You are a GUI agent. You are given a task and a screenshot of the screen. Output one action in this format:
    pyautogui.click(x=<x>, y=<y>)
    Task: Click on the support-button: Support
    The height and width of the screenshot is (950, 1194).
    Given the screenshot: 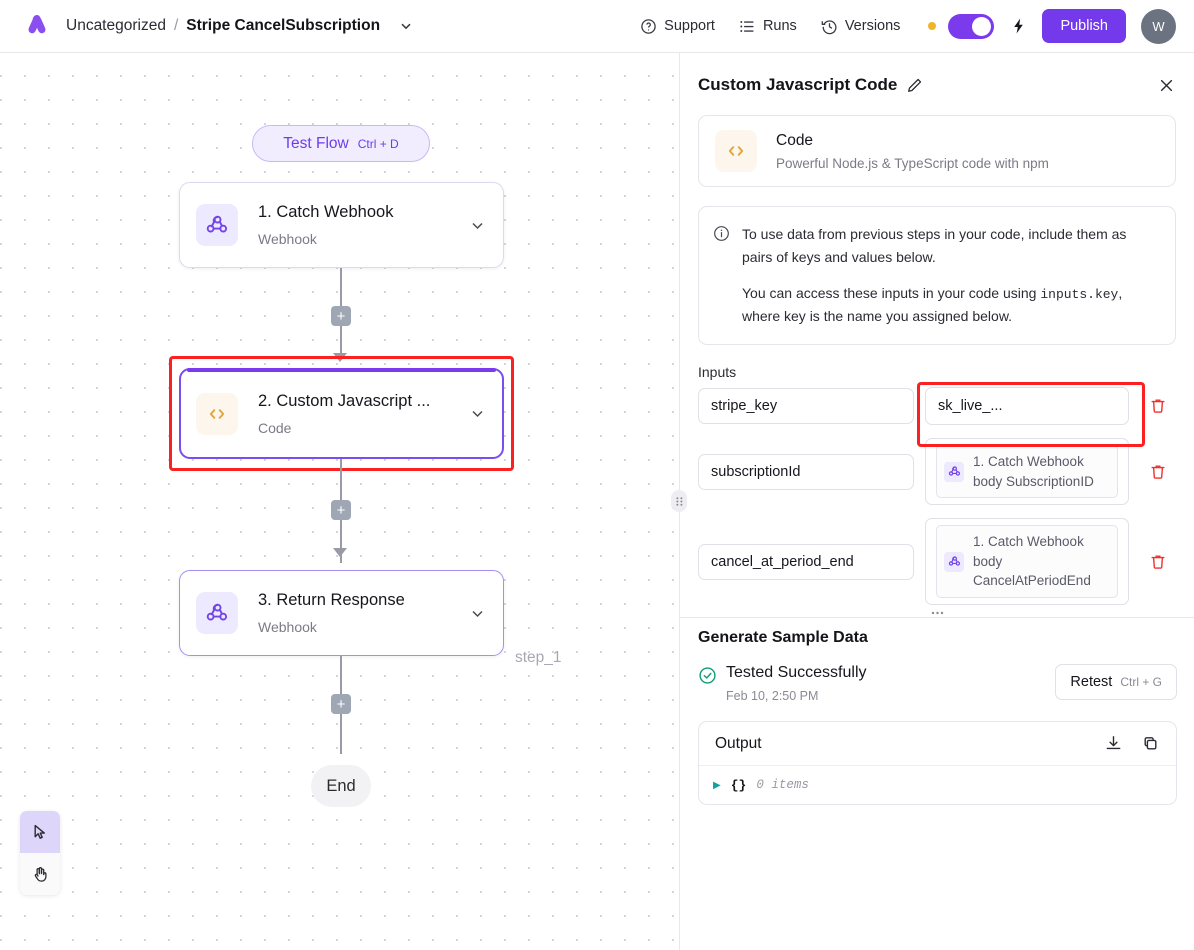 What is the action you would take?
    pyautogui.click(x=677, y=26)
    